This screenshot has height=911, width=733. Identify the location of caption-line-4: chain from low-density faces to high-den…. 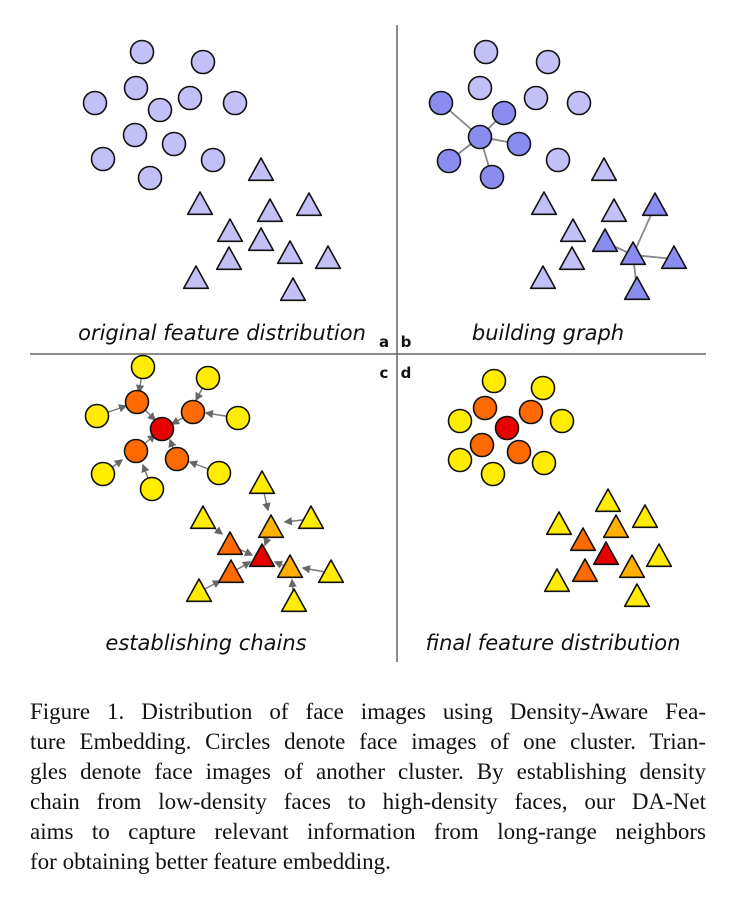
(368, 801).